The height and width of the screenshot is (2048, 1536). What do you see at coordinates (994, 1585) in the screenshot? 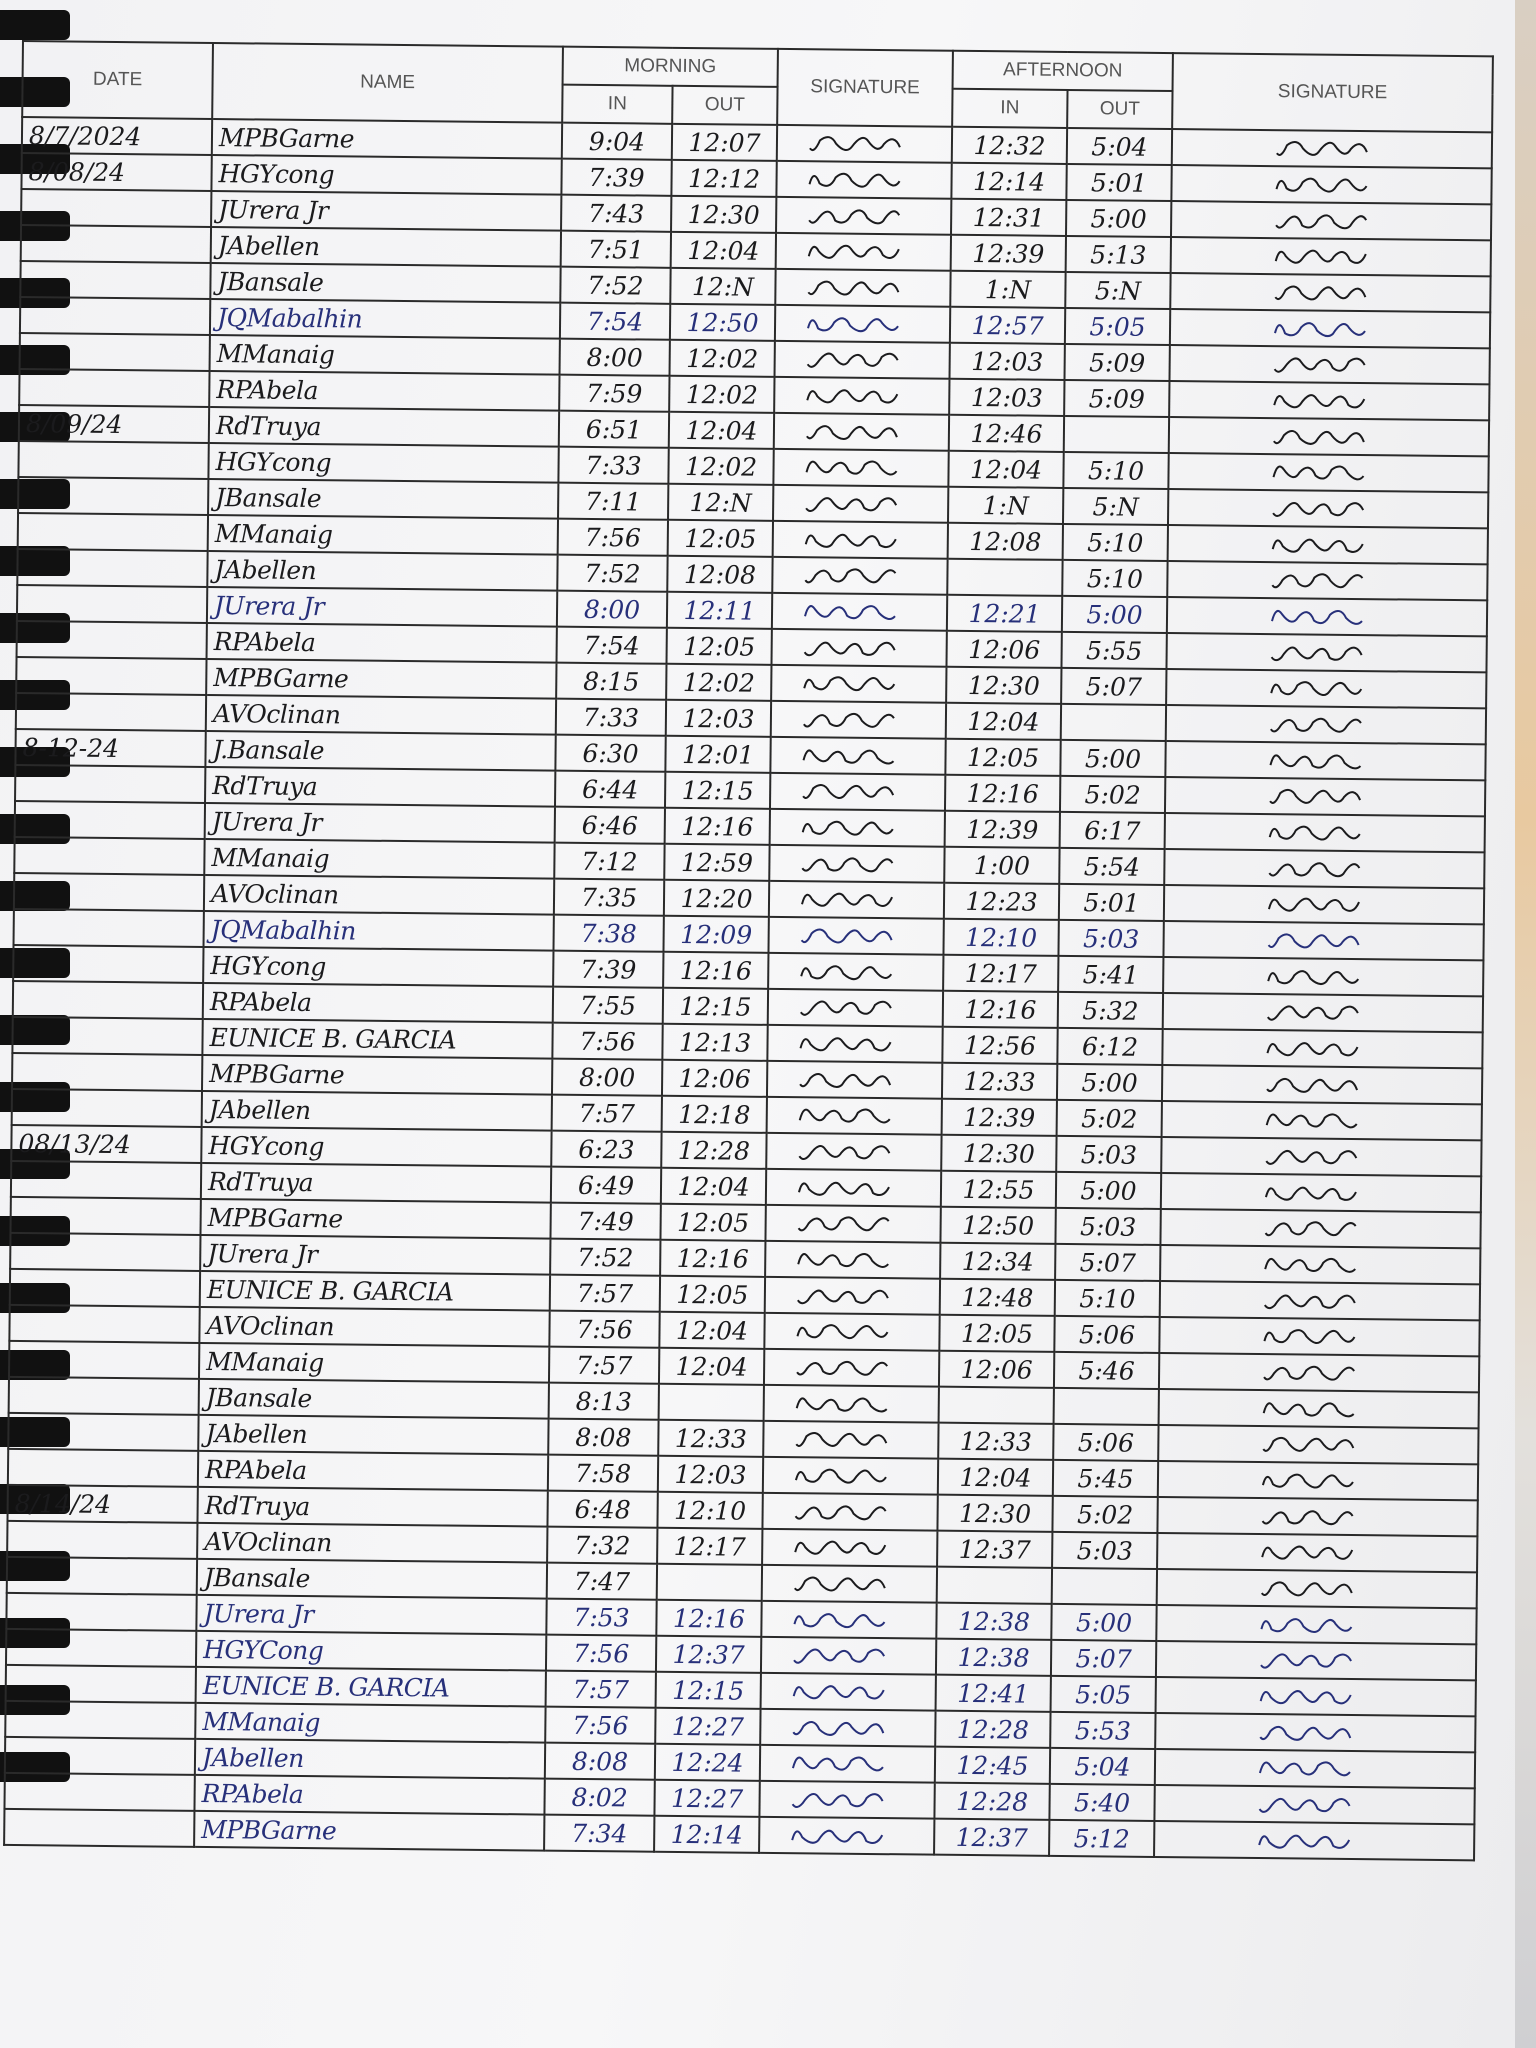
I see `afternoon-in-cell` at bounding box center [994, 1585].